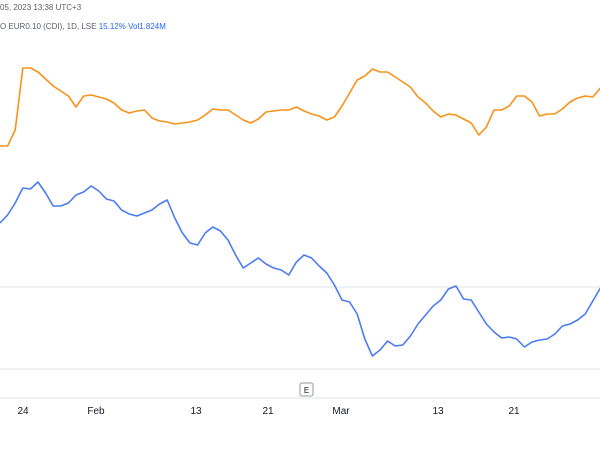  Describe the element at coordinates (96, 411) in the screenshot. I see `x-tick-label: Feb` at that location.